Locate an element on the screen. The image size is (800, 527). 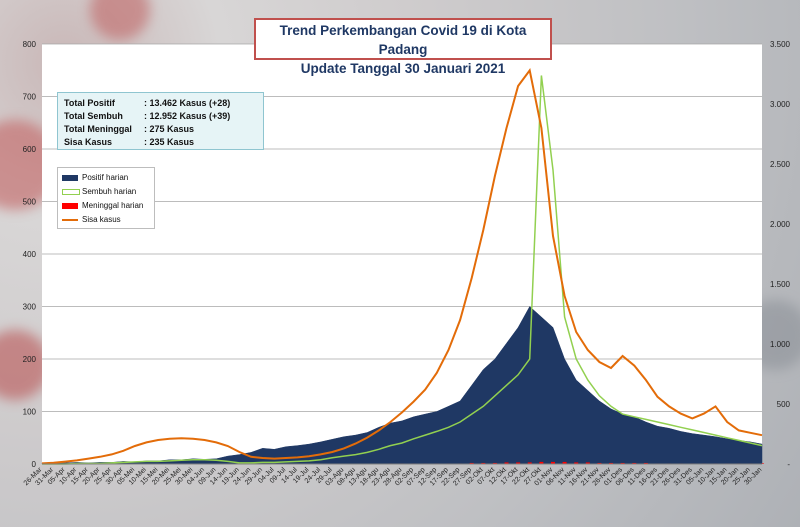
summary-total-sembuh: Total Sembuh : 12.952 Kasus (+39) is located at coordinates (163, 116).